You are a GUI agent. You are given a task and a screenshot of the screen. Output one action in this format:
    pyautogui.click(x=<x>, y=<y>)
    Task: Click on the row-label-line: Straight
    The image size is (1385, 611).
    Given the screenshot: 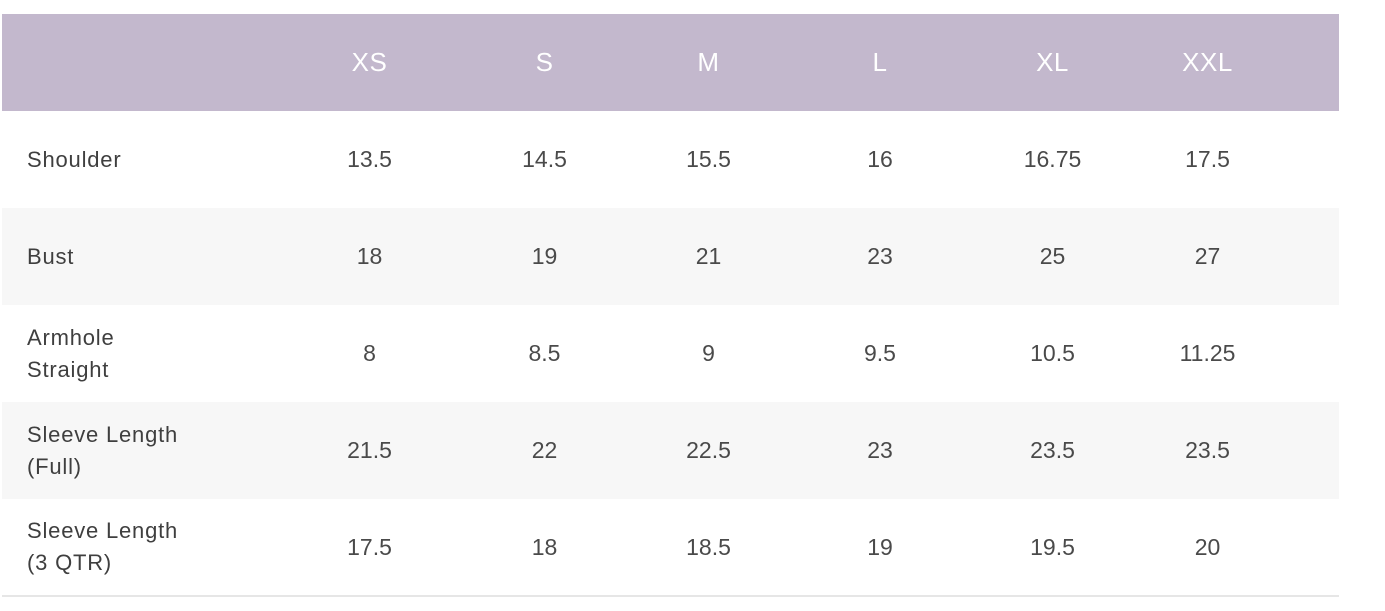 What is the action you would take?
    pyautogui.click(x=68, y=369)
    